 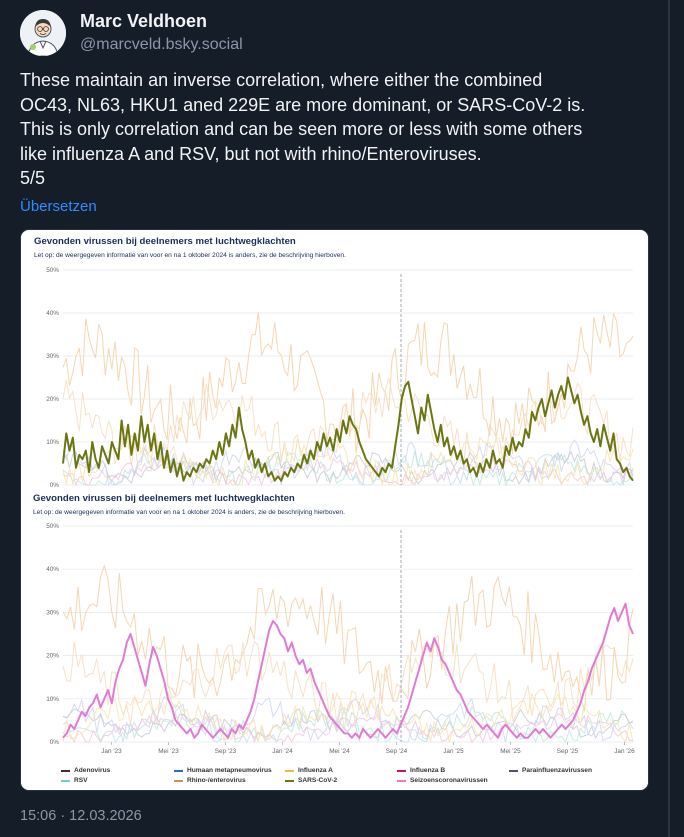 I want to click on legend-label: RSV, so click(x=81, y=780).